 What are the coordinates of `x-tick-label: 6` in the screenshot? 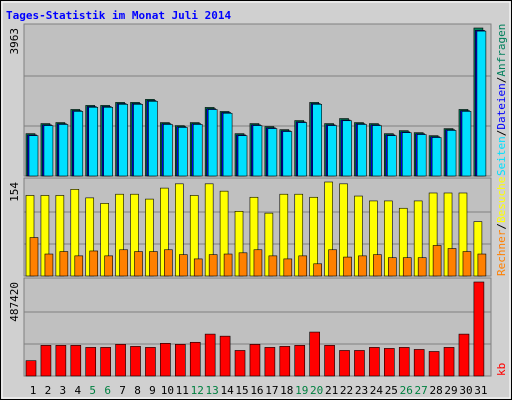 It's located at (107, 390).